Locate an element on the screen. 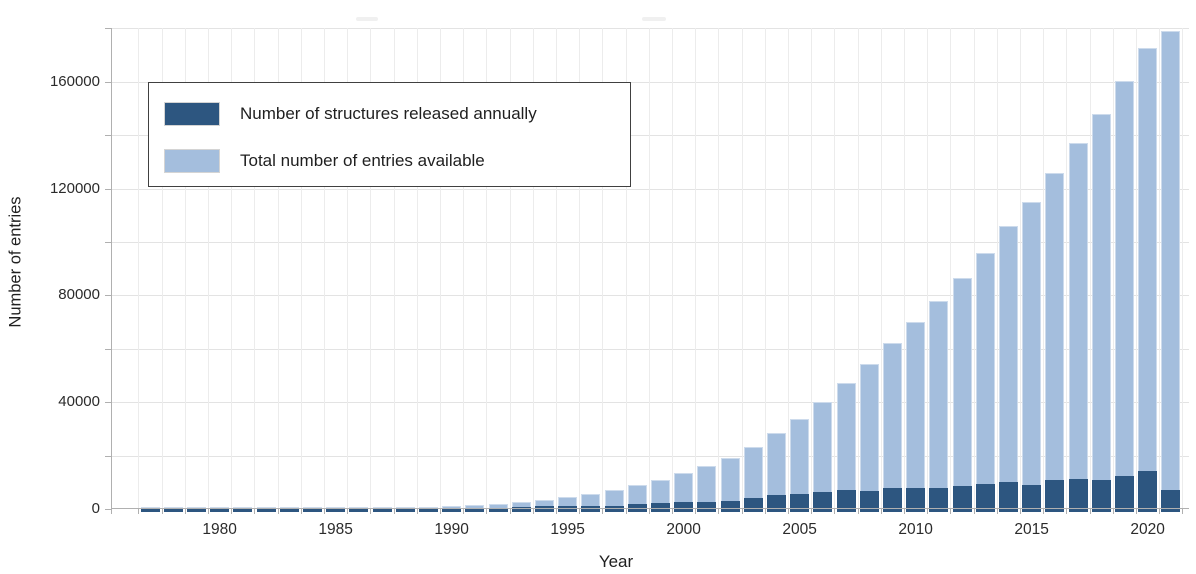  legend-label-total: Total number of entries available is located at coordinates (362, 160).